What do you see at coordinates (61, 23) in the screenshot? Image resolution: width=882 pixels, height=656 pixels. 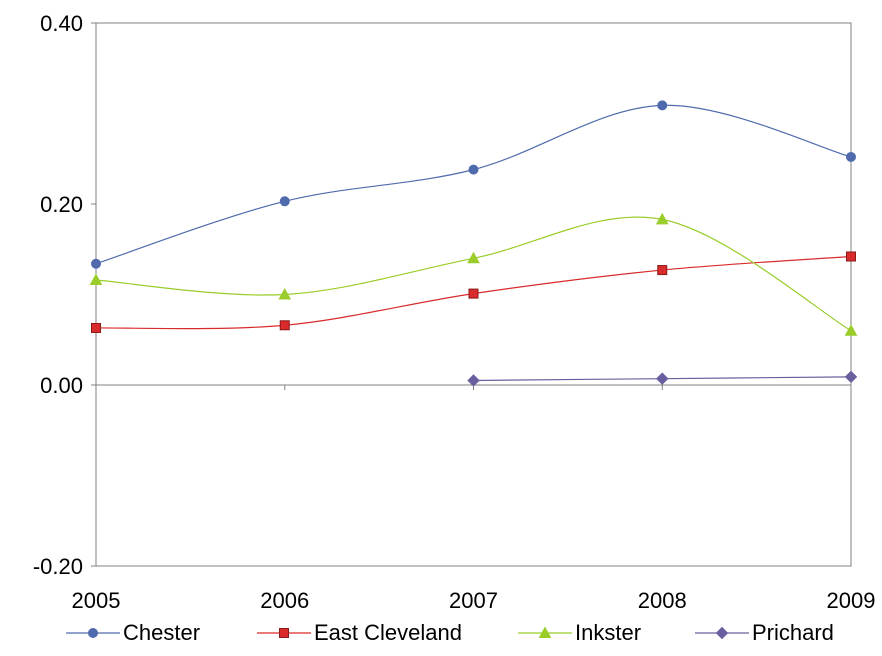 I see `y-tick-label: 0.40` at bounding box center [61, 23].